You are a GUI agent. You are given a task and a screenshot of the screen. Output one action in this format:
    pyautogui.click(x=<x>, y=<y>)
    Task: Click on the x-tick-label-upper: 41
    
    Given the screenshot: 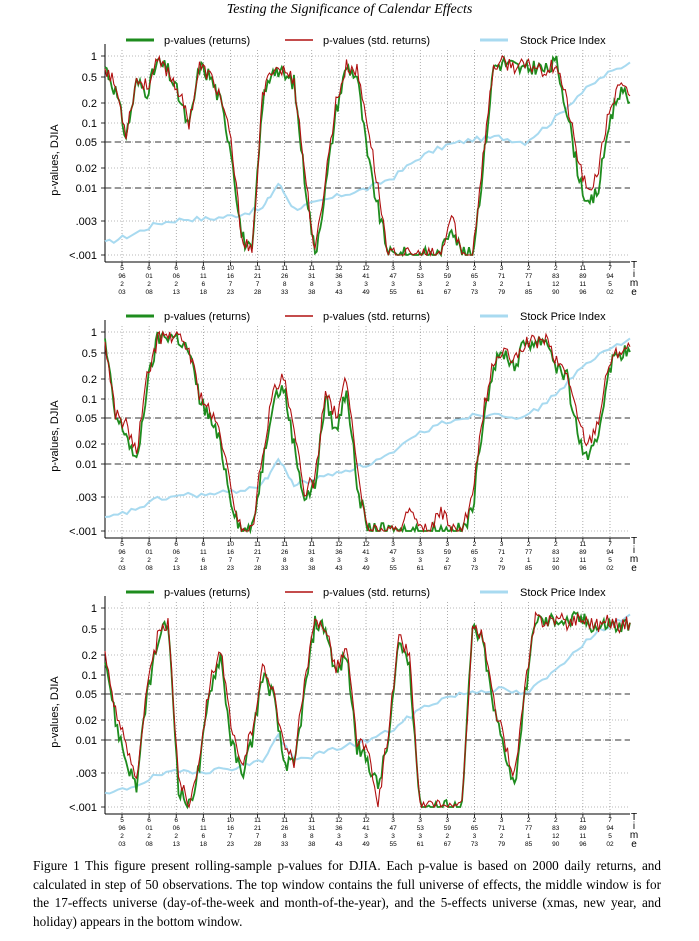 What is the action you would take?
    pyautogui.click(x=366, y=828)
    